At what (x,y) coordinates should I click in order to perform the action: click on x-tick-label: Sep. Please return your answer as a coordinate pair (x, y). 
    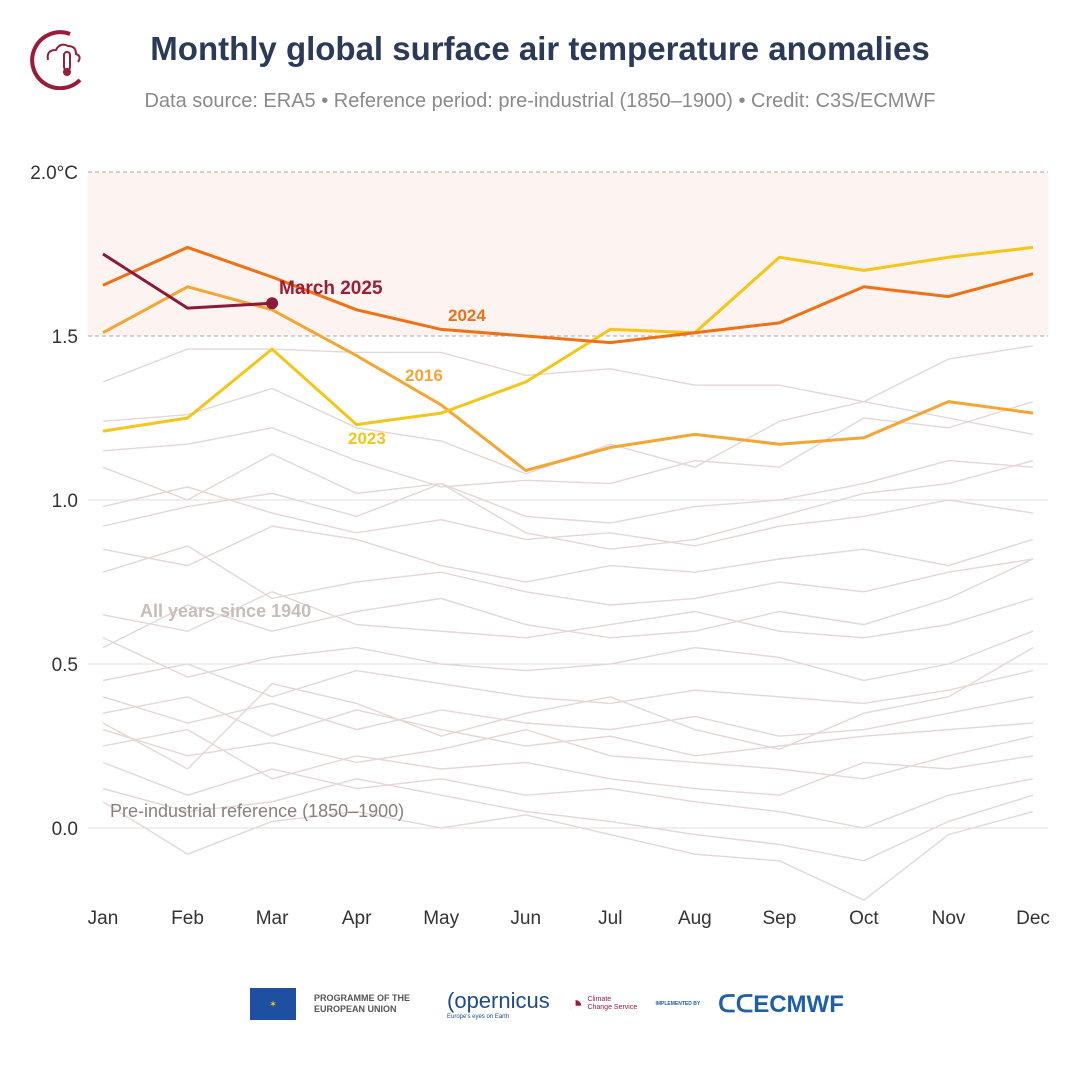
    Looking at the image, I should click on (779, 918).